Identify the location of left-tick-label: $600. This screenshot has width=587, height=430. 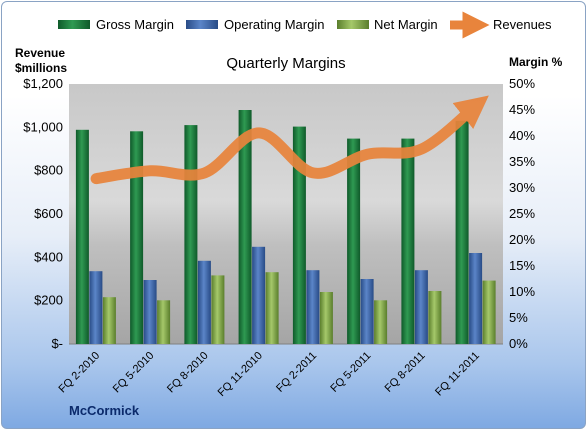
(48, 213).